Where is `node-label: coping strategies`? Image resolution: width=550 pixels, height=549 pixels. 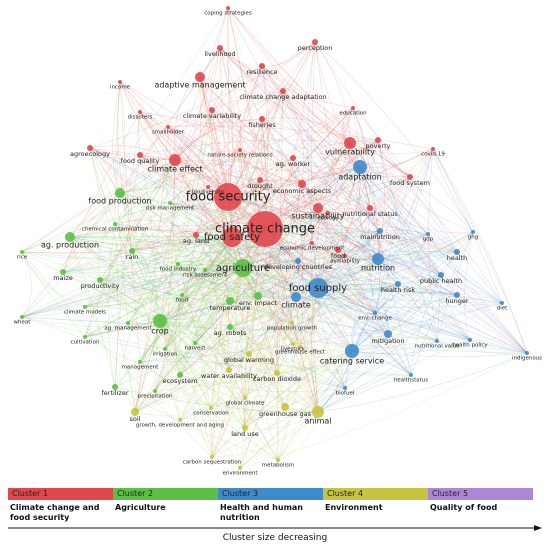 node-label: coping strategies is located at coordinates (228, 14).